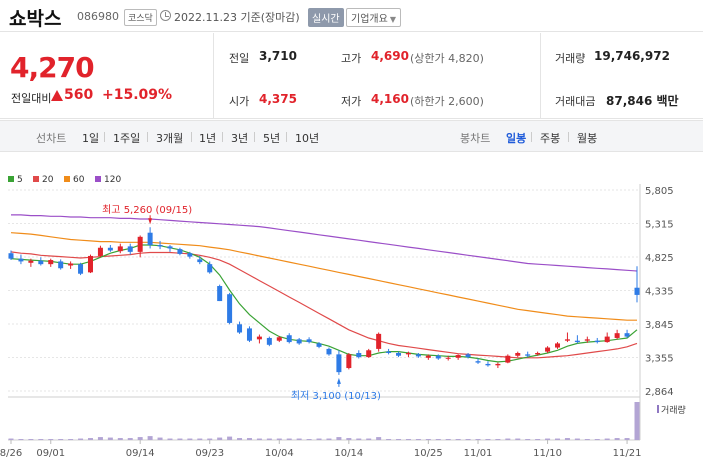 Image resolution: width=703 pixels, height=476 pixels. Describe the element at coordinates (326, 17) in the screenshot. I see `realtime-button: 실시간` at that location.